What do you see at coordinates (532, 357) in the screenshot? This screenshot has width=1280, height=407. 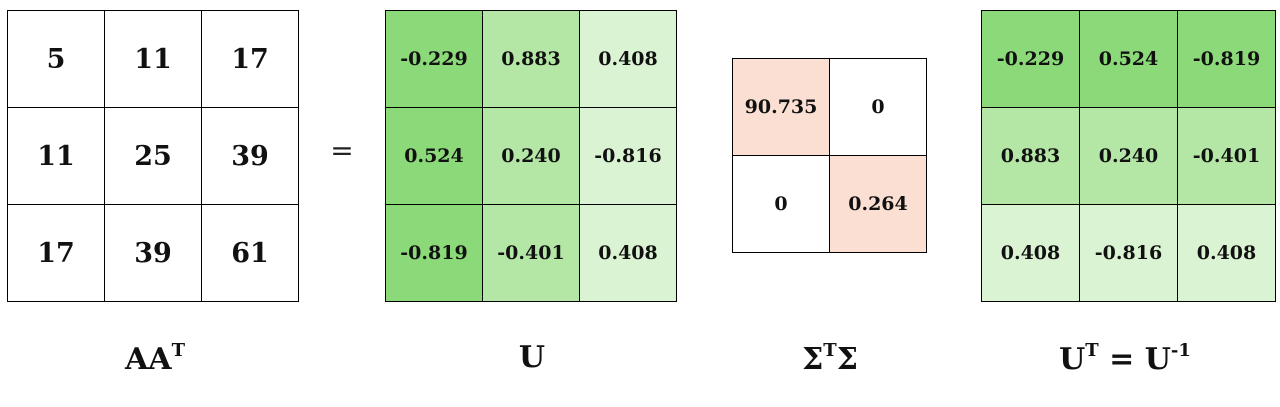 I see `label-u: U` at bounding box center [532, 357].